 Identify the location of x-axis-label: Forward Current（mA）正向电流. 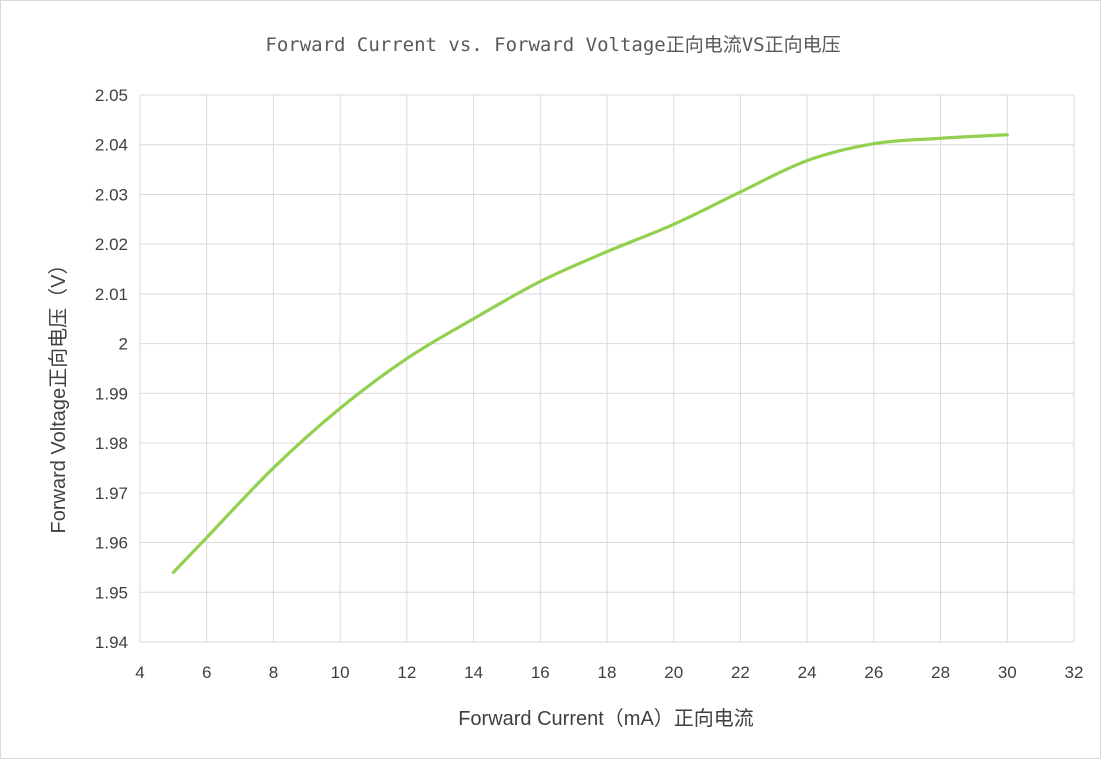
(606, 718).